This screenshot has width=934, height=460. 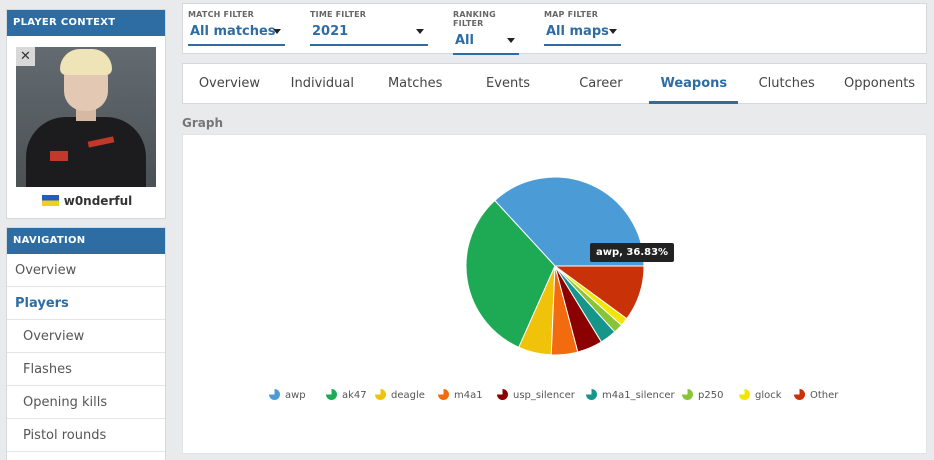 I want to click on ukraine-flag-icon, so click(x=50, y=200).